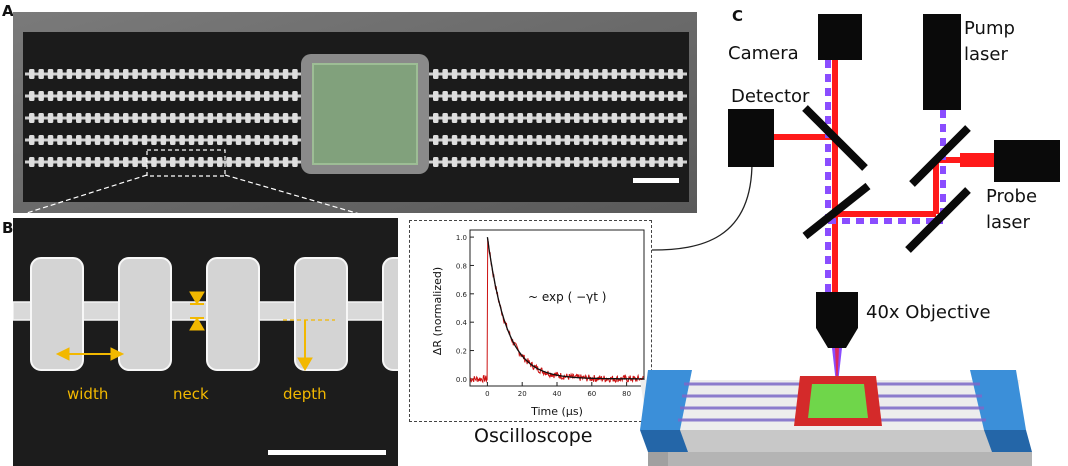 This screenshot has height=466, width=1068. What do you see at coordinates (565, 308) in the screenshot?
I see `series-fit-line` at bounding box center [565, 308].